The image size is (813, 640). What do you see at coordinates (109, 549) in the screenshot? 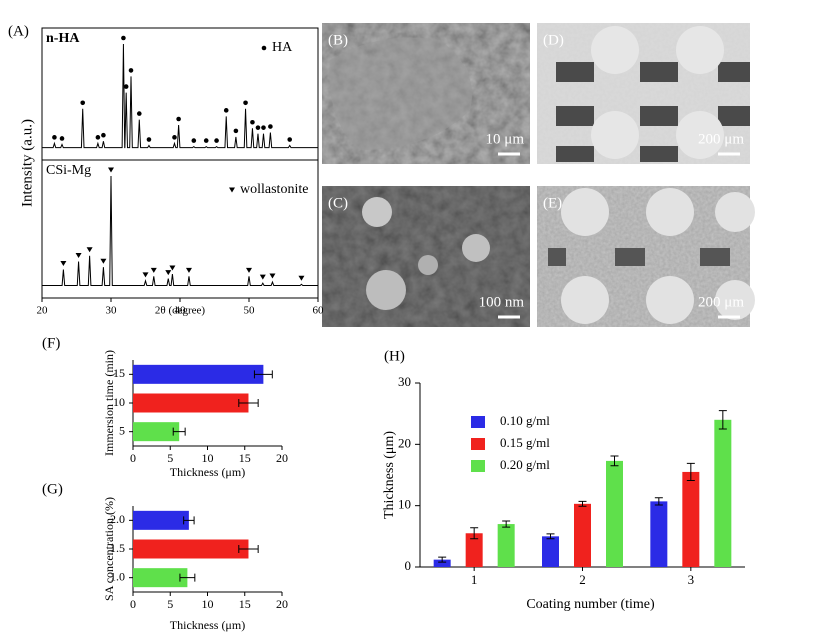
I see `y-axis-label: SA concentration (%)` at bounding box center [109, 549].